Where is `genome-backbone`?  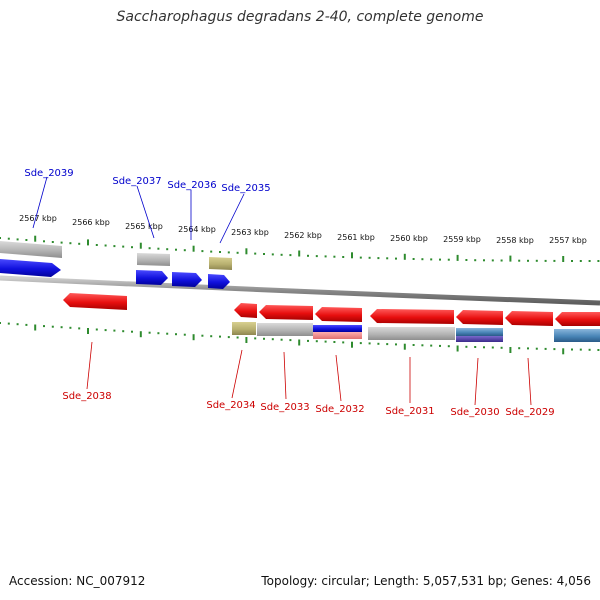
genome-backbone is located at coordinates (300, 290).